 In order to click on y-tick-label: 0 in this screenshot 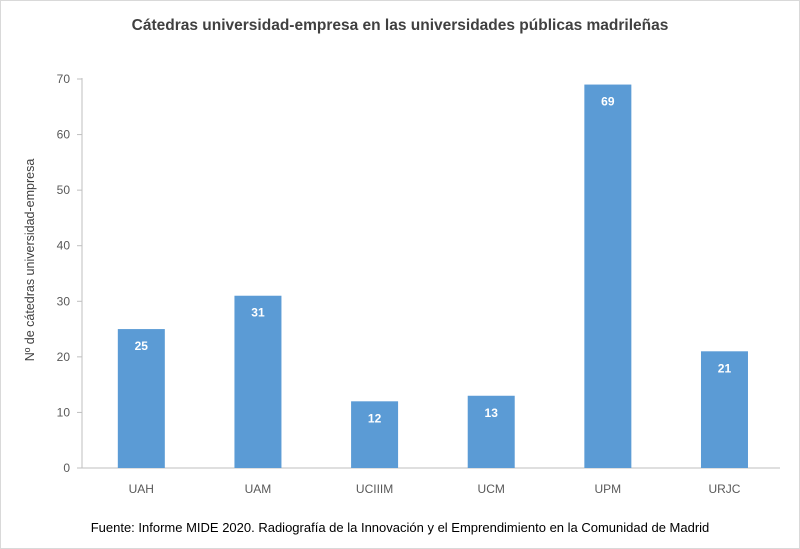, I will do `click(66, 468)`.